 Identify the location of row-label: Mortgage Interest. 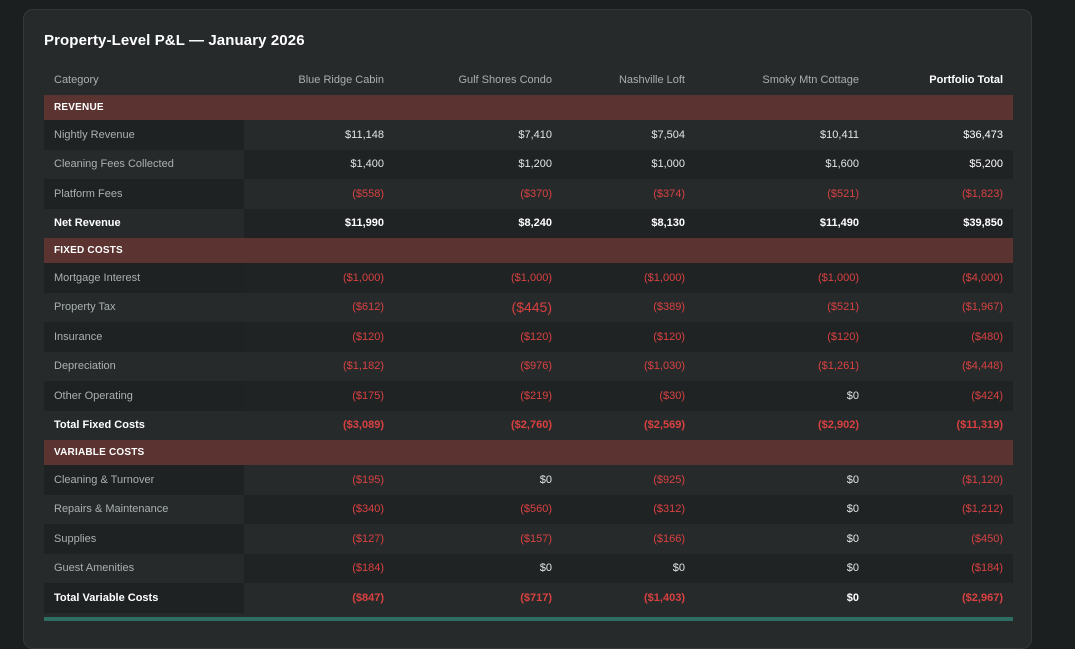
(144, 278).